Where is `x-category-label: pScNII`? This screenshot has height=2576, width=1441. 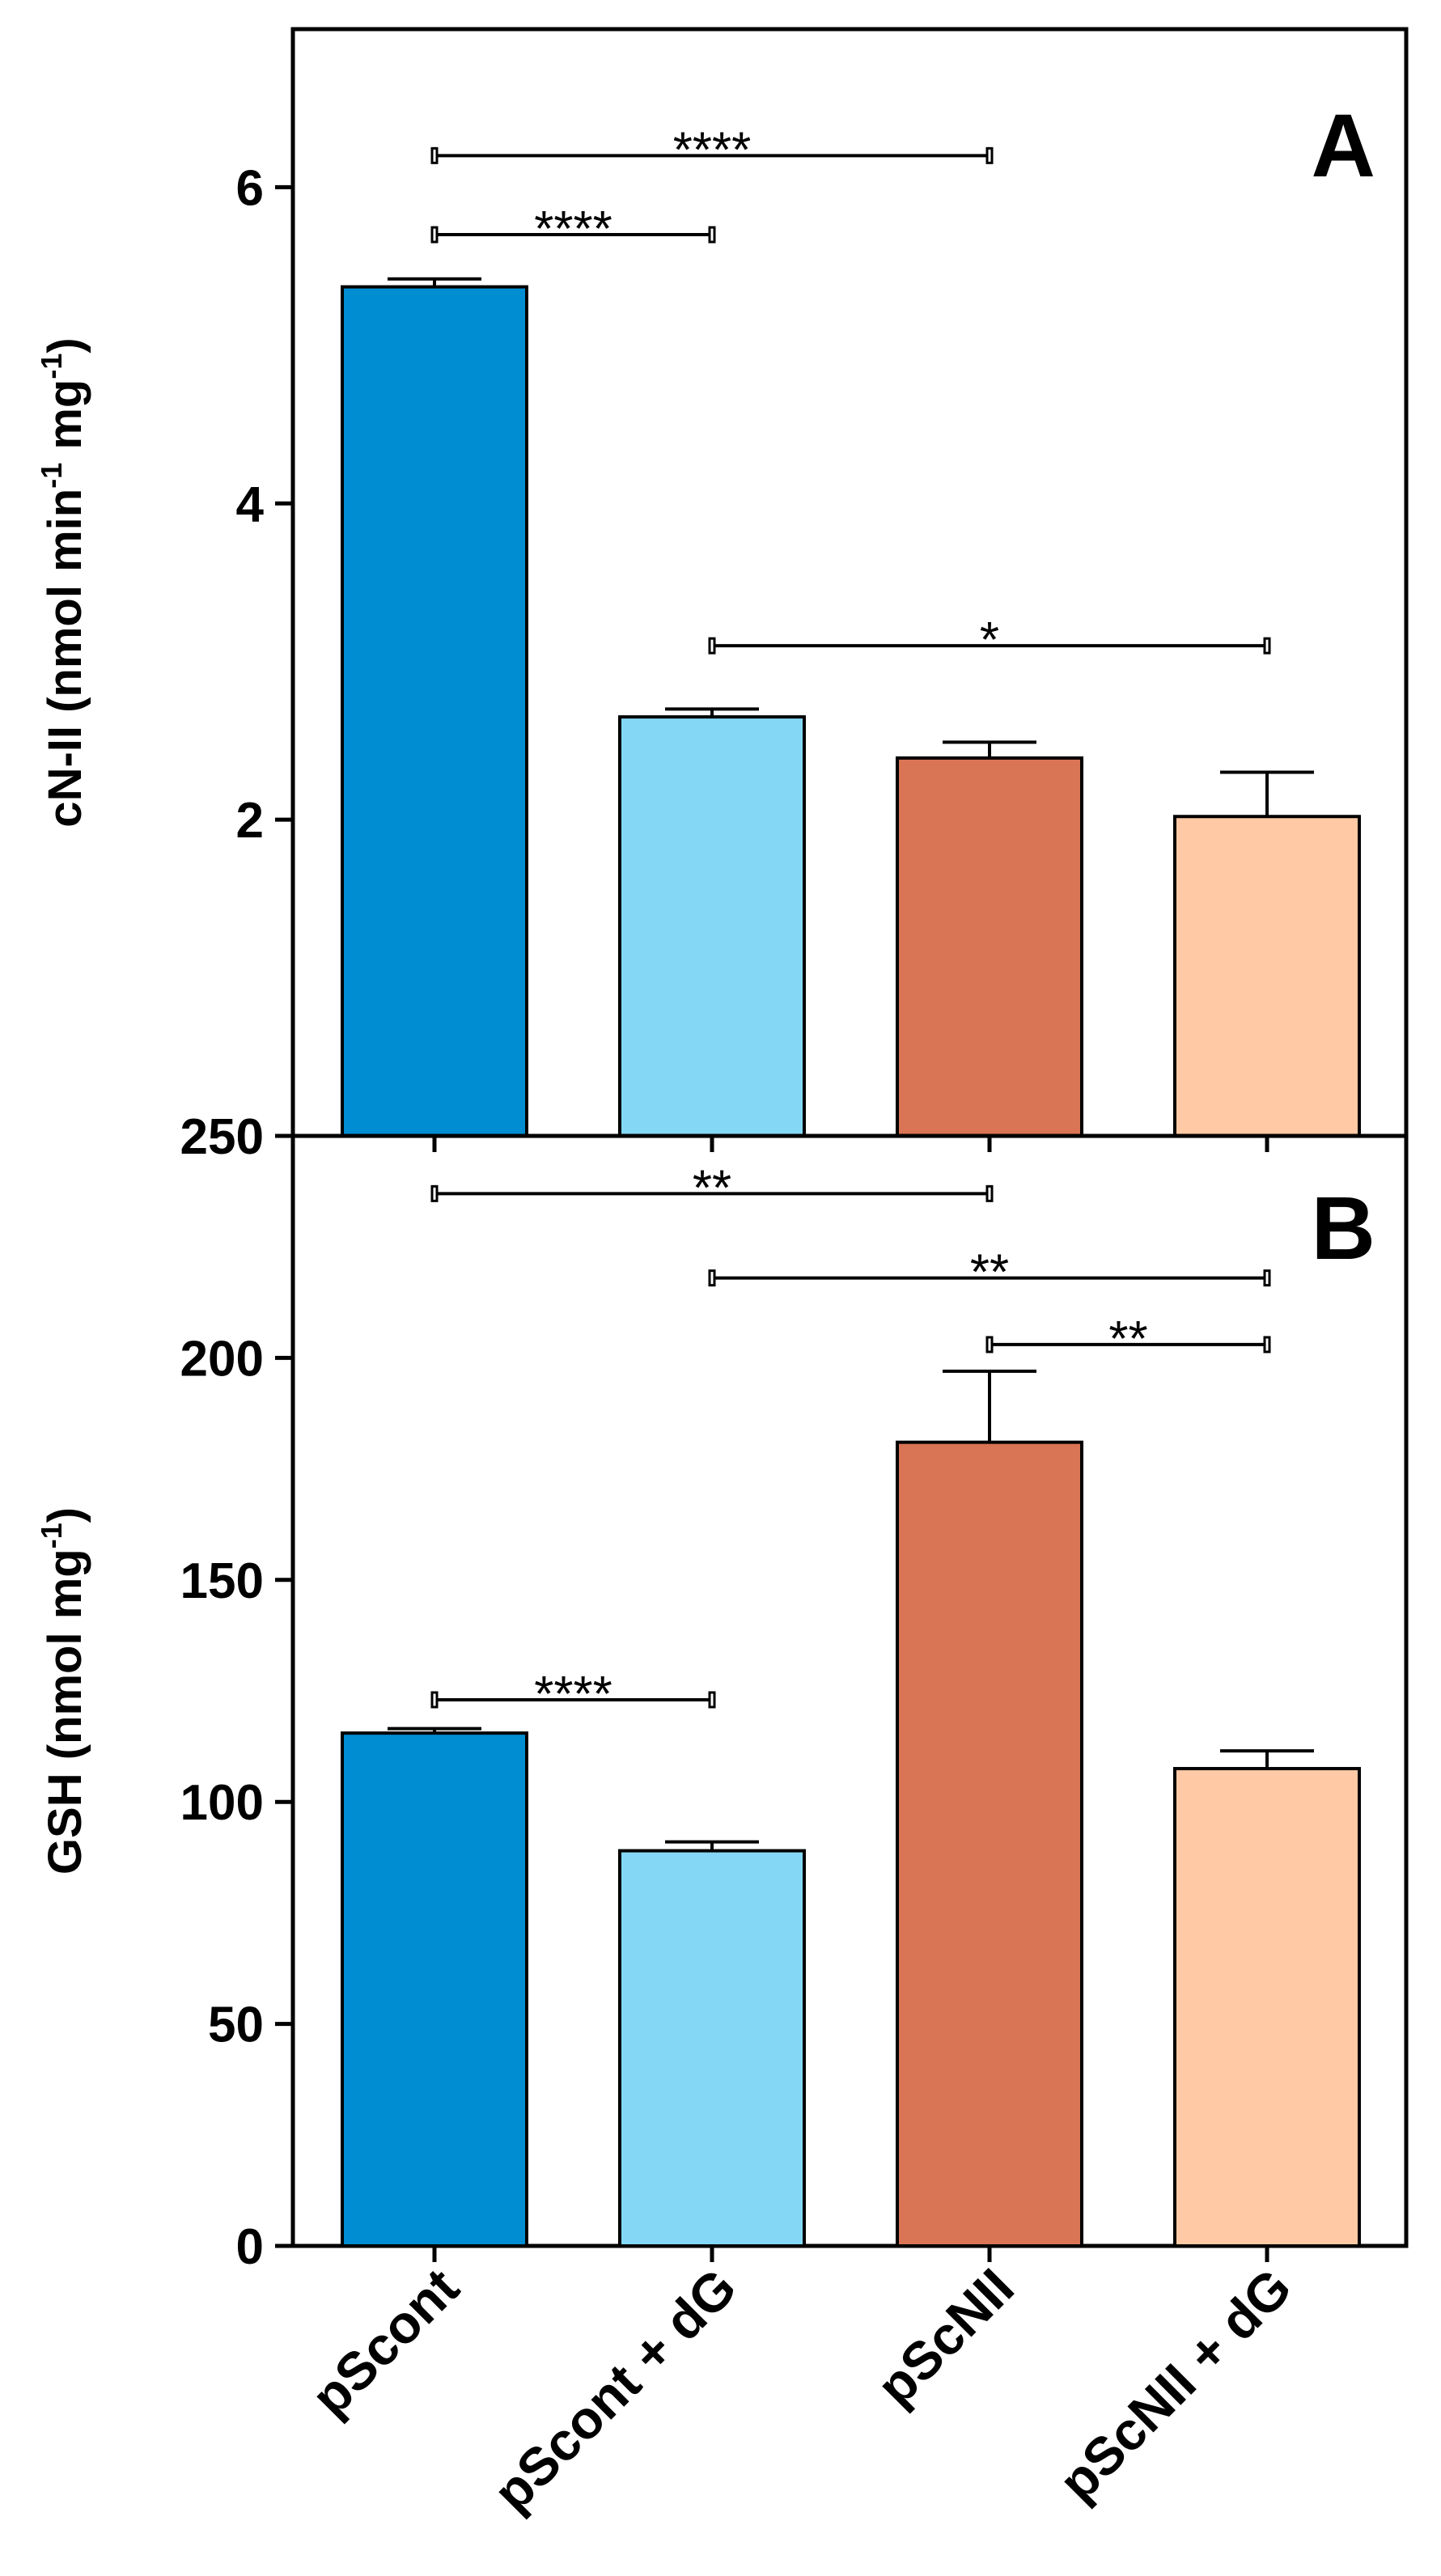 x-category-label: pScNII is located at coordinates (945, 2337).